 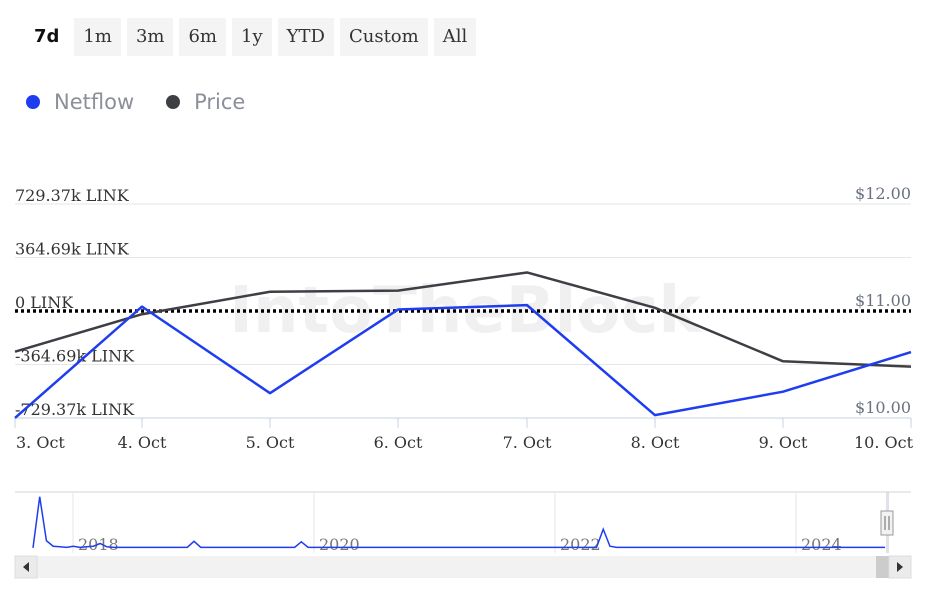 What do you see at coordinates (26, 567) in the screenshot?
I see `scroll-left-arrow-icon` at bounding box center [26, 567].